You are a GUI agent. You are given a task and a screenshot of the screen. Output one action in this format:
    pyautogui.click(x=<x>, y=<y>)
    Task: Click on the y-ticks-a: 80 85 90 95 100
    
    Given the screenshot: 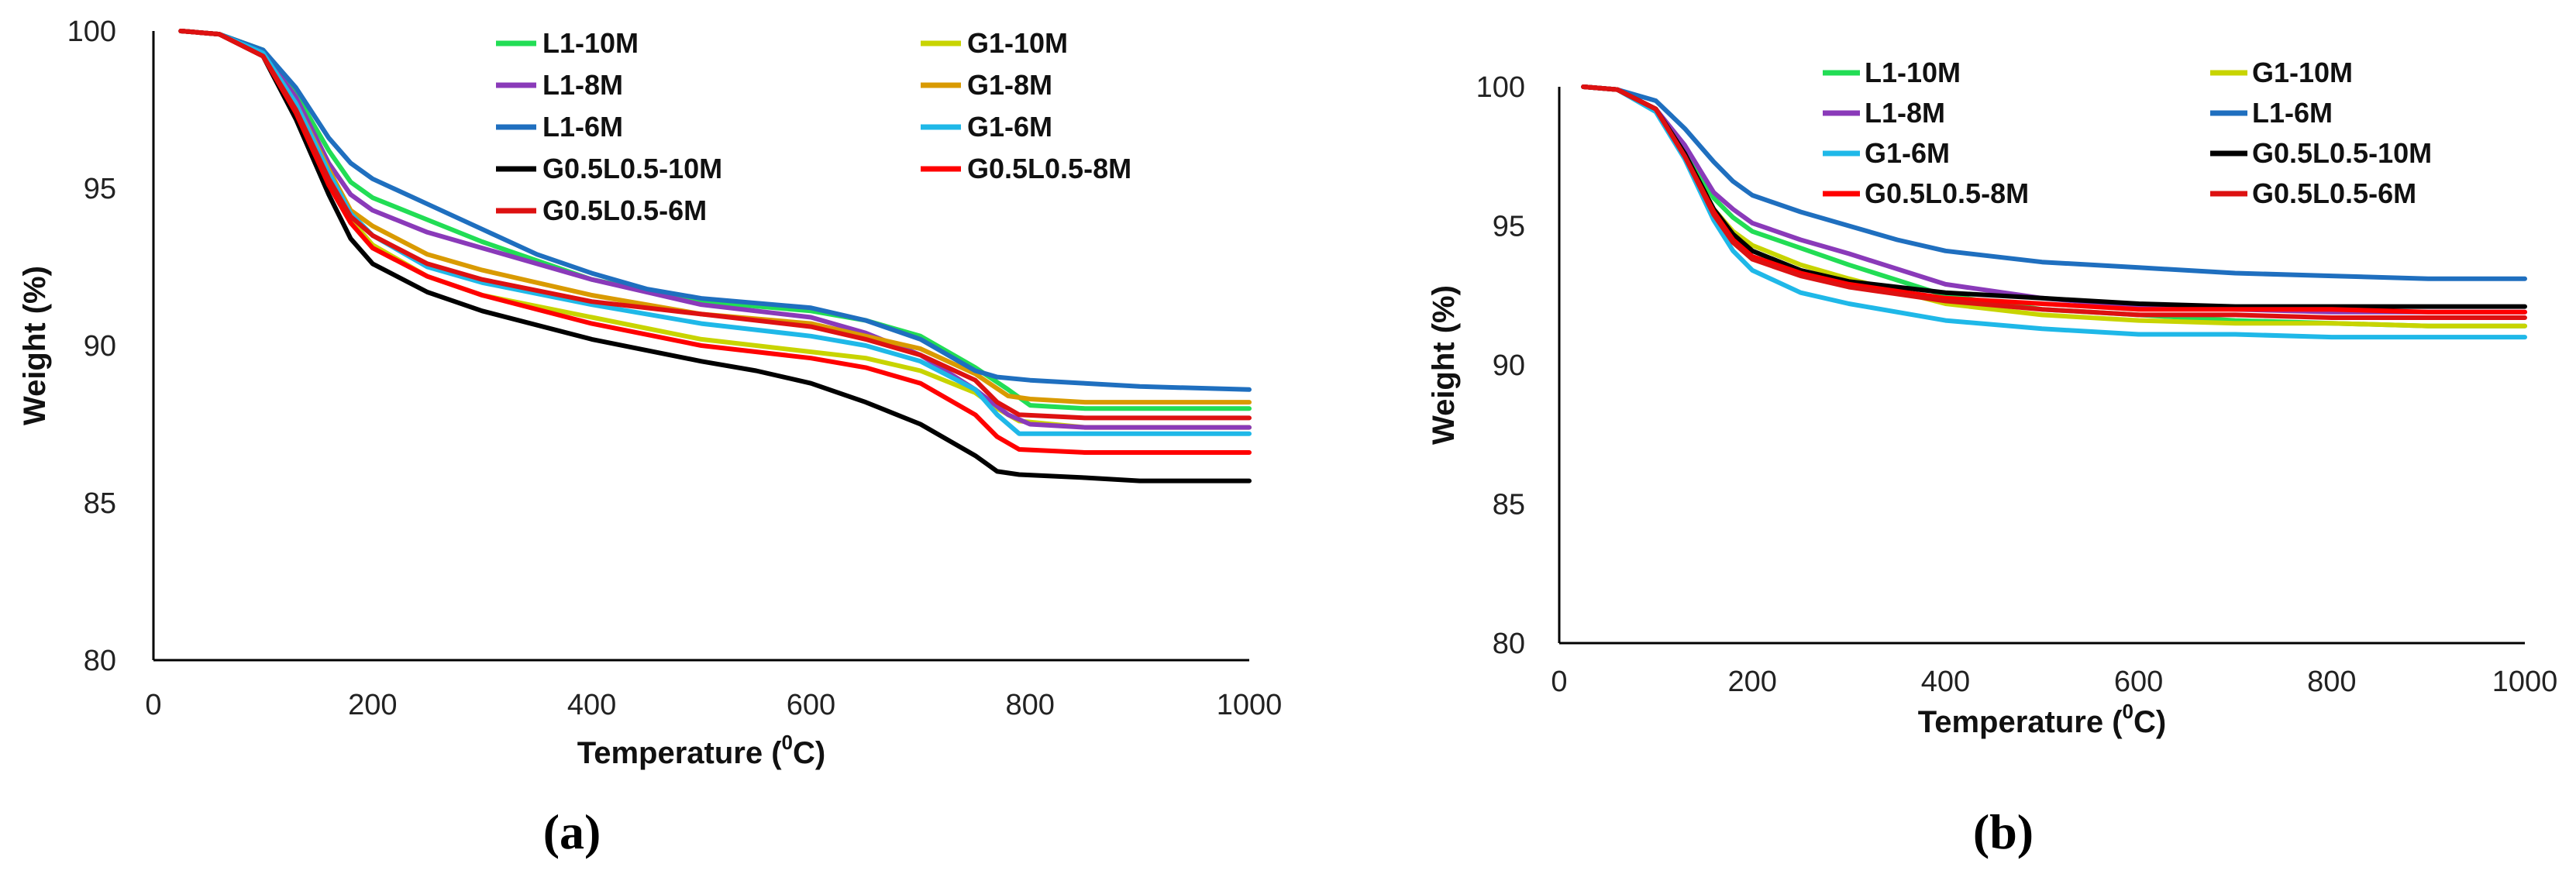 What is the action you would take?
    pyautogui.click(x=91, y=346)
    